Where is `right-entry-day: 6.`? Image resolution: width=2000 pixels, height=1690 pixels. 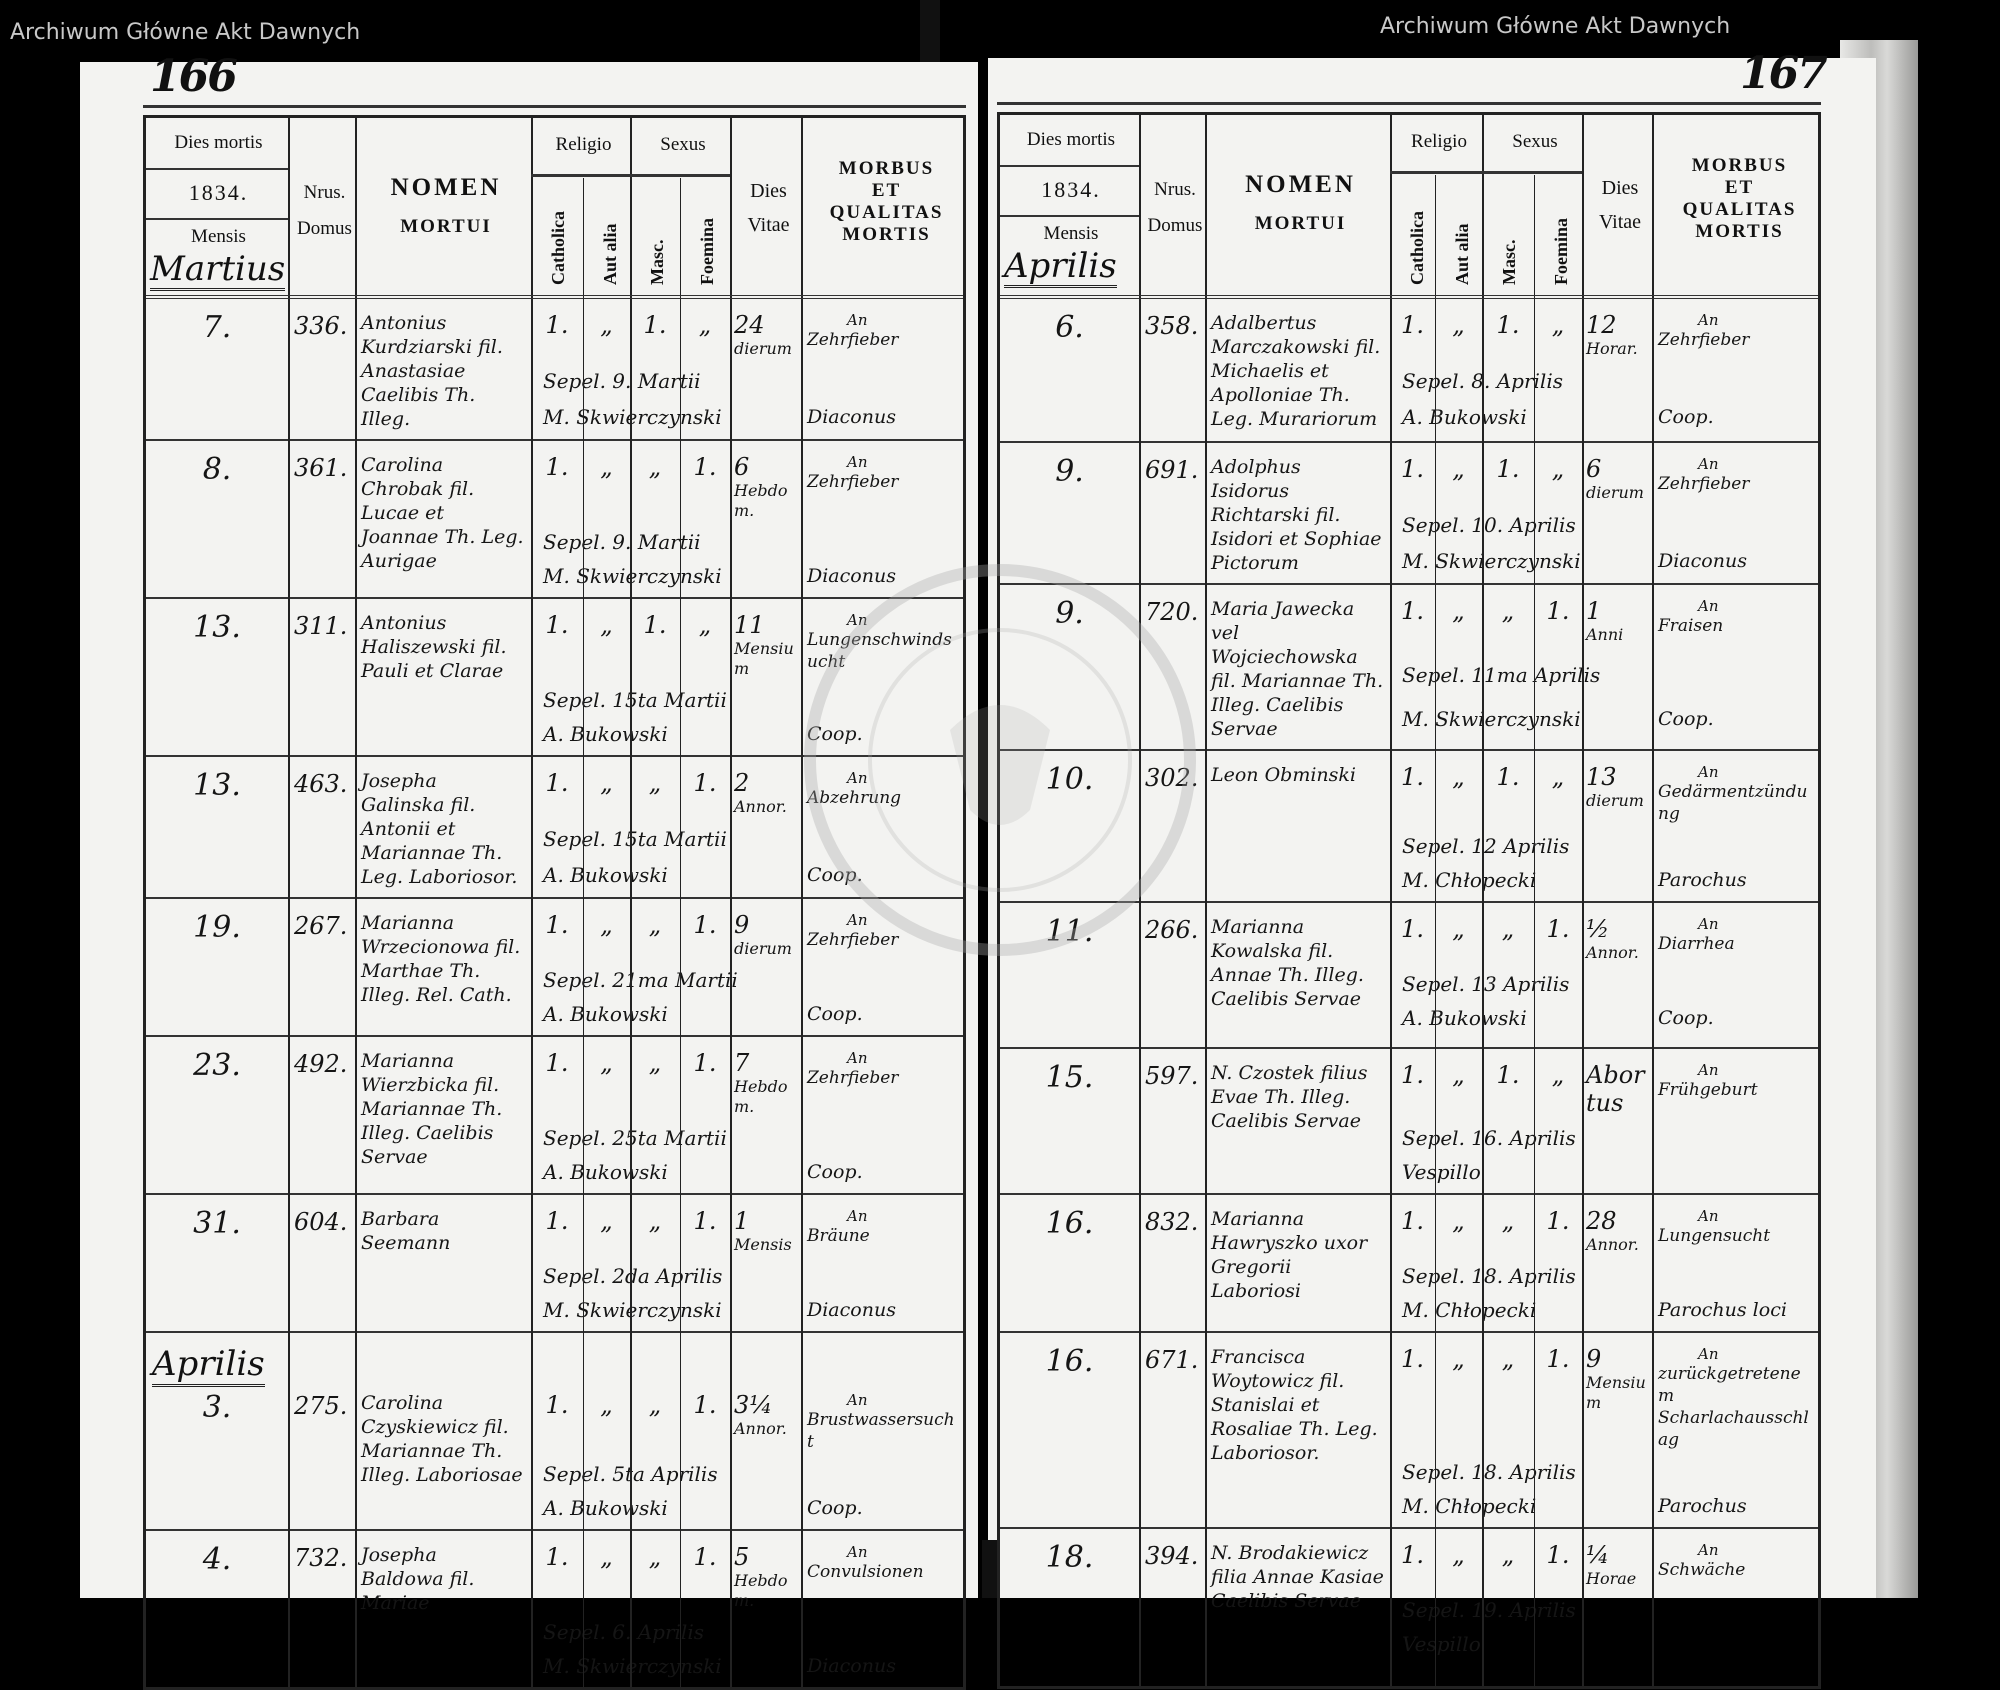
right-entry-day: 6. is located at coordinates (1069, 327).